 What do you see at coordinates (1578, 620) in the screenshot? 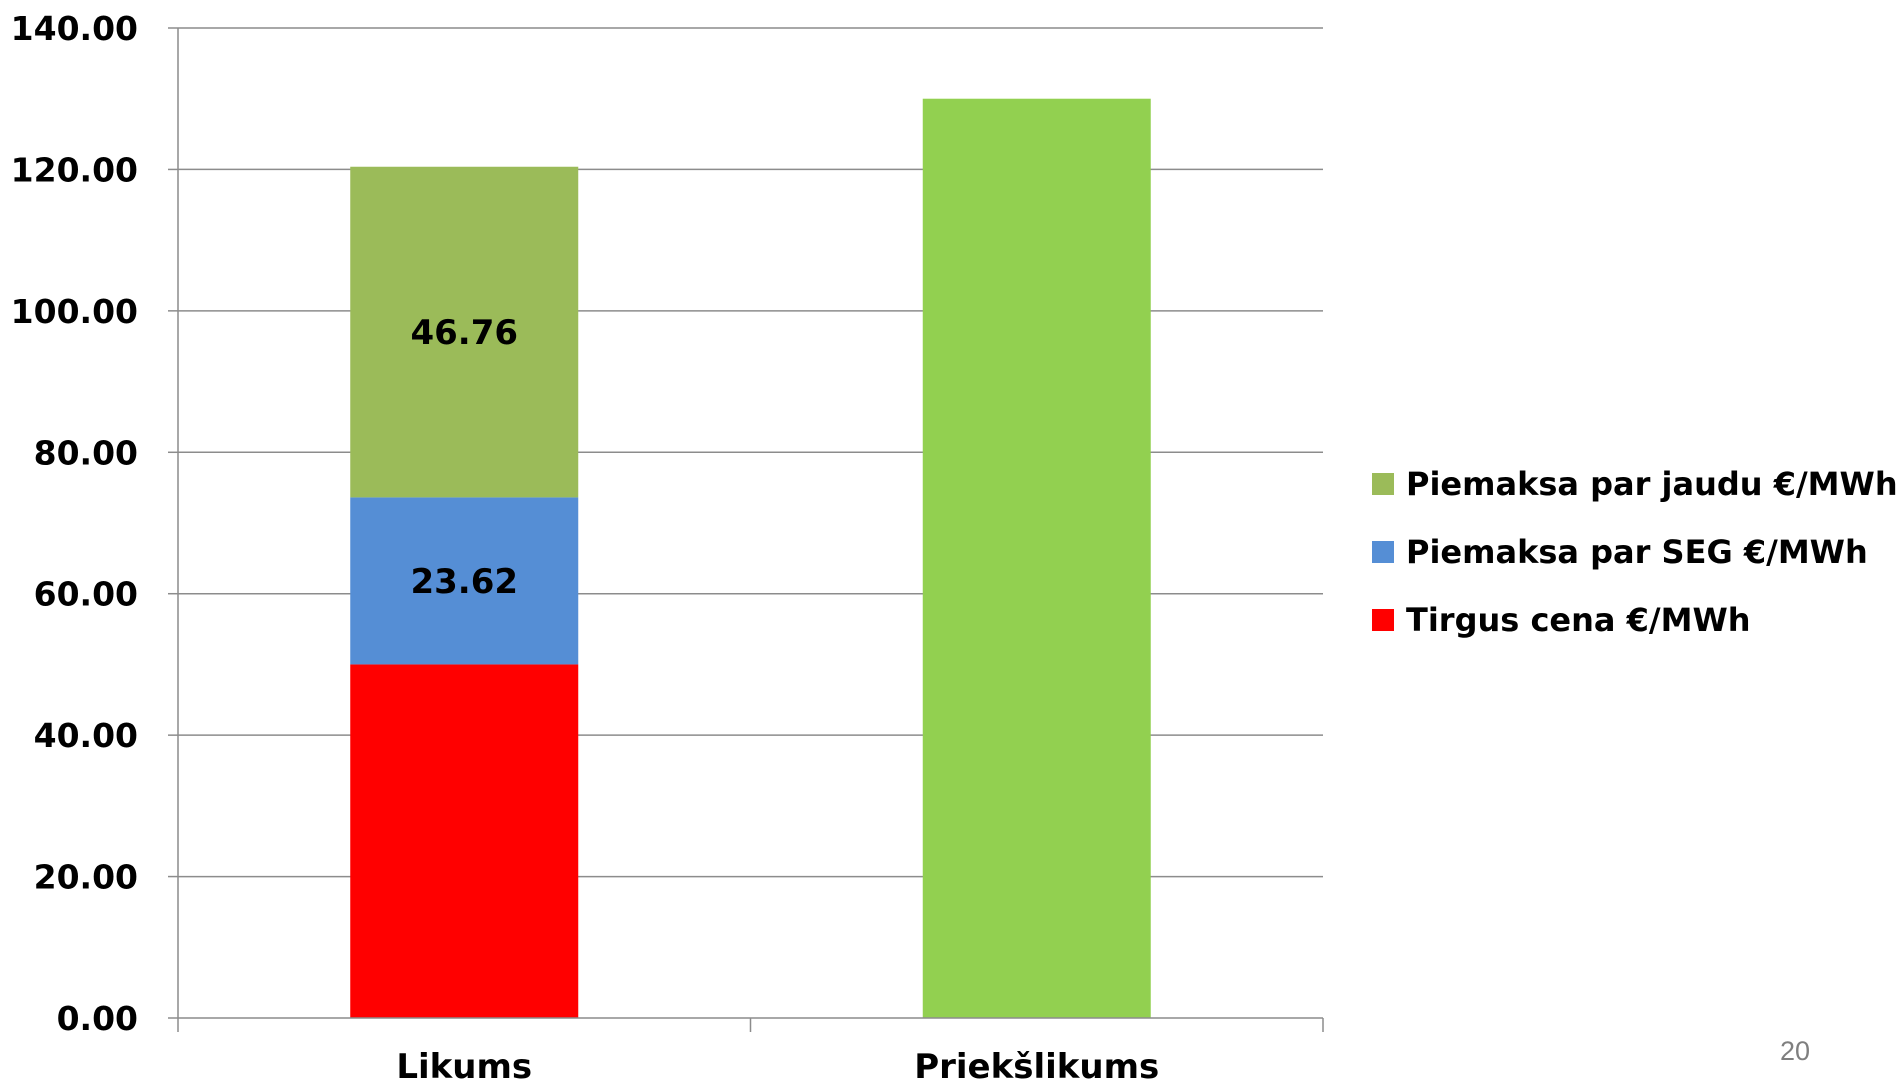
I see `legend-label: Tirgus cena €/MWh` at bounding box center [1578, 620].